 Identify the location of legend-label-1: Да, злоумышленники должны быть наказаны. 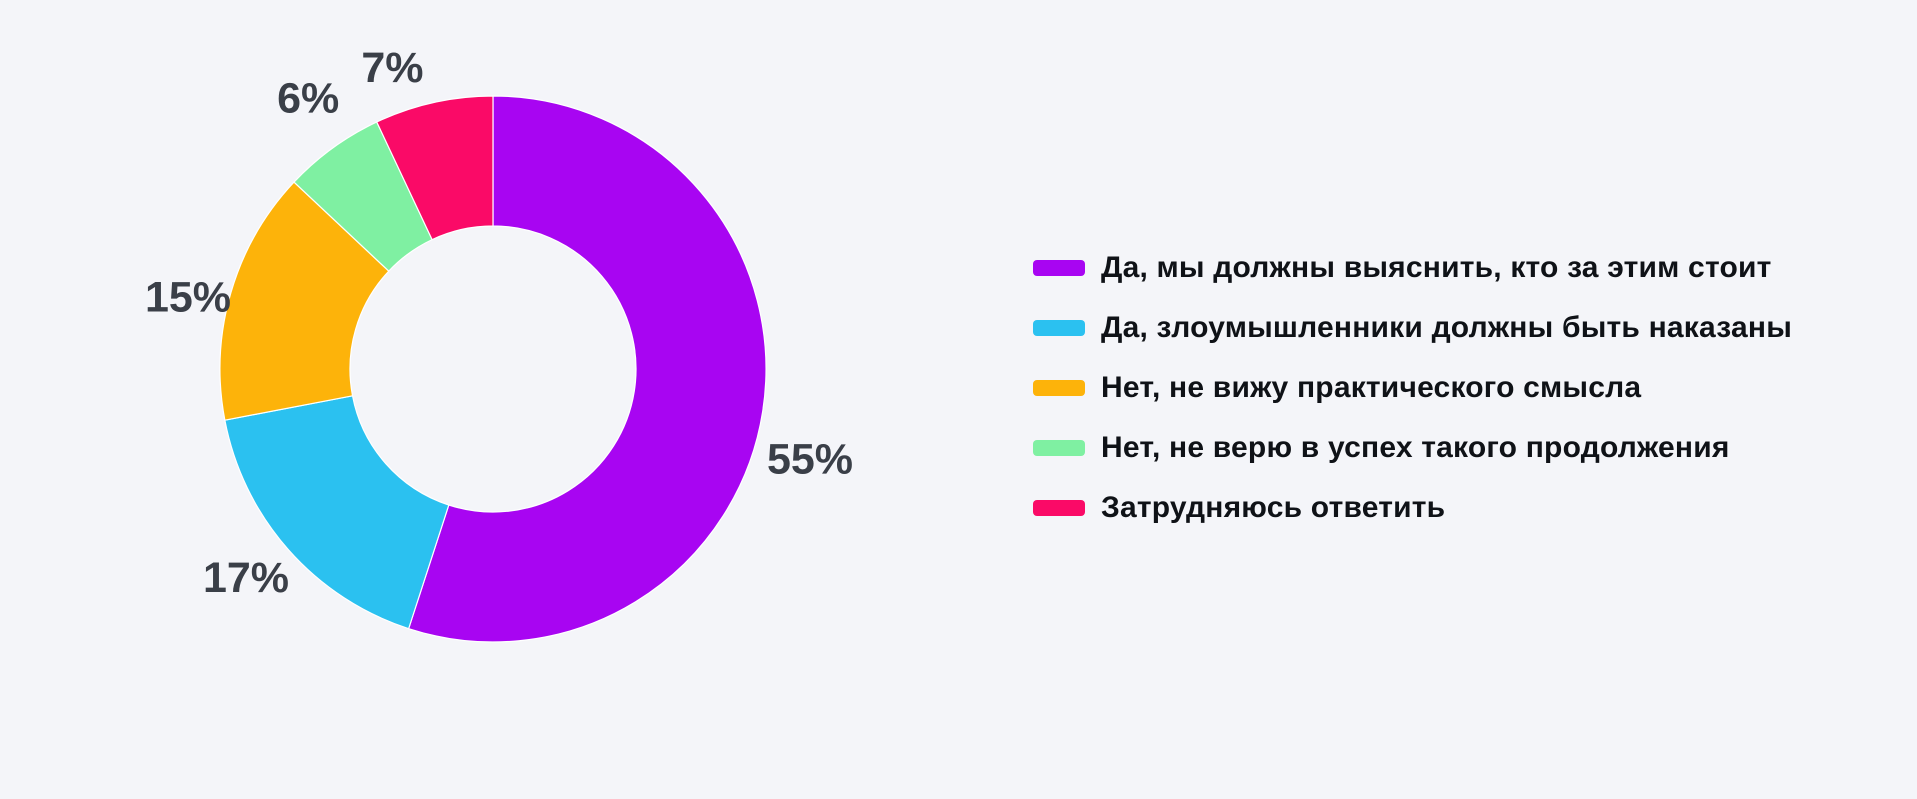
(1447, 327).